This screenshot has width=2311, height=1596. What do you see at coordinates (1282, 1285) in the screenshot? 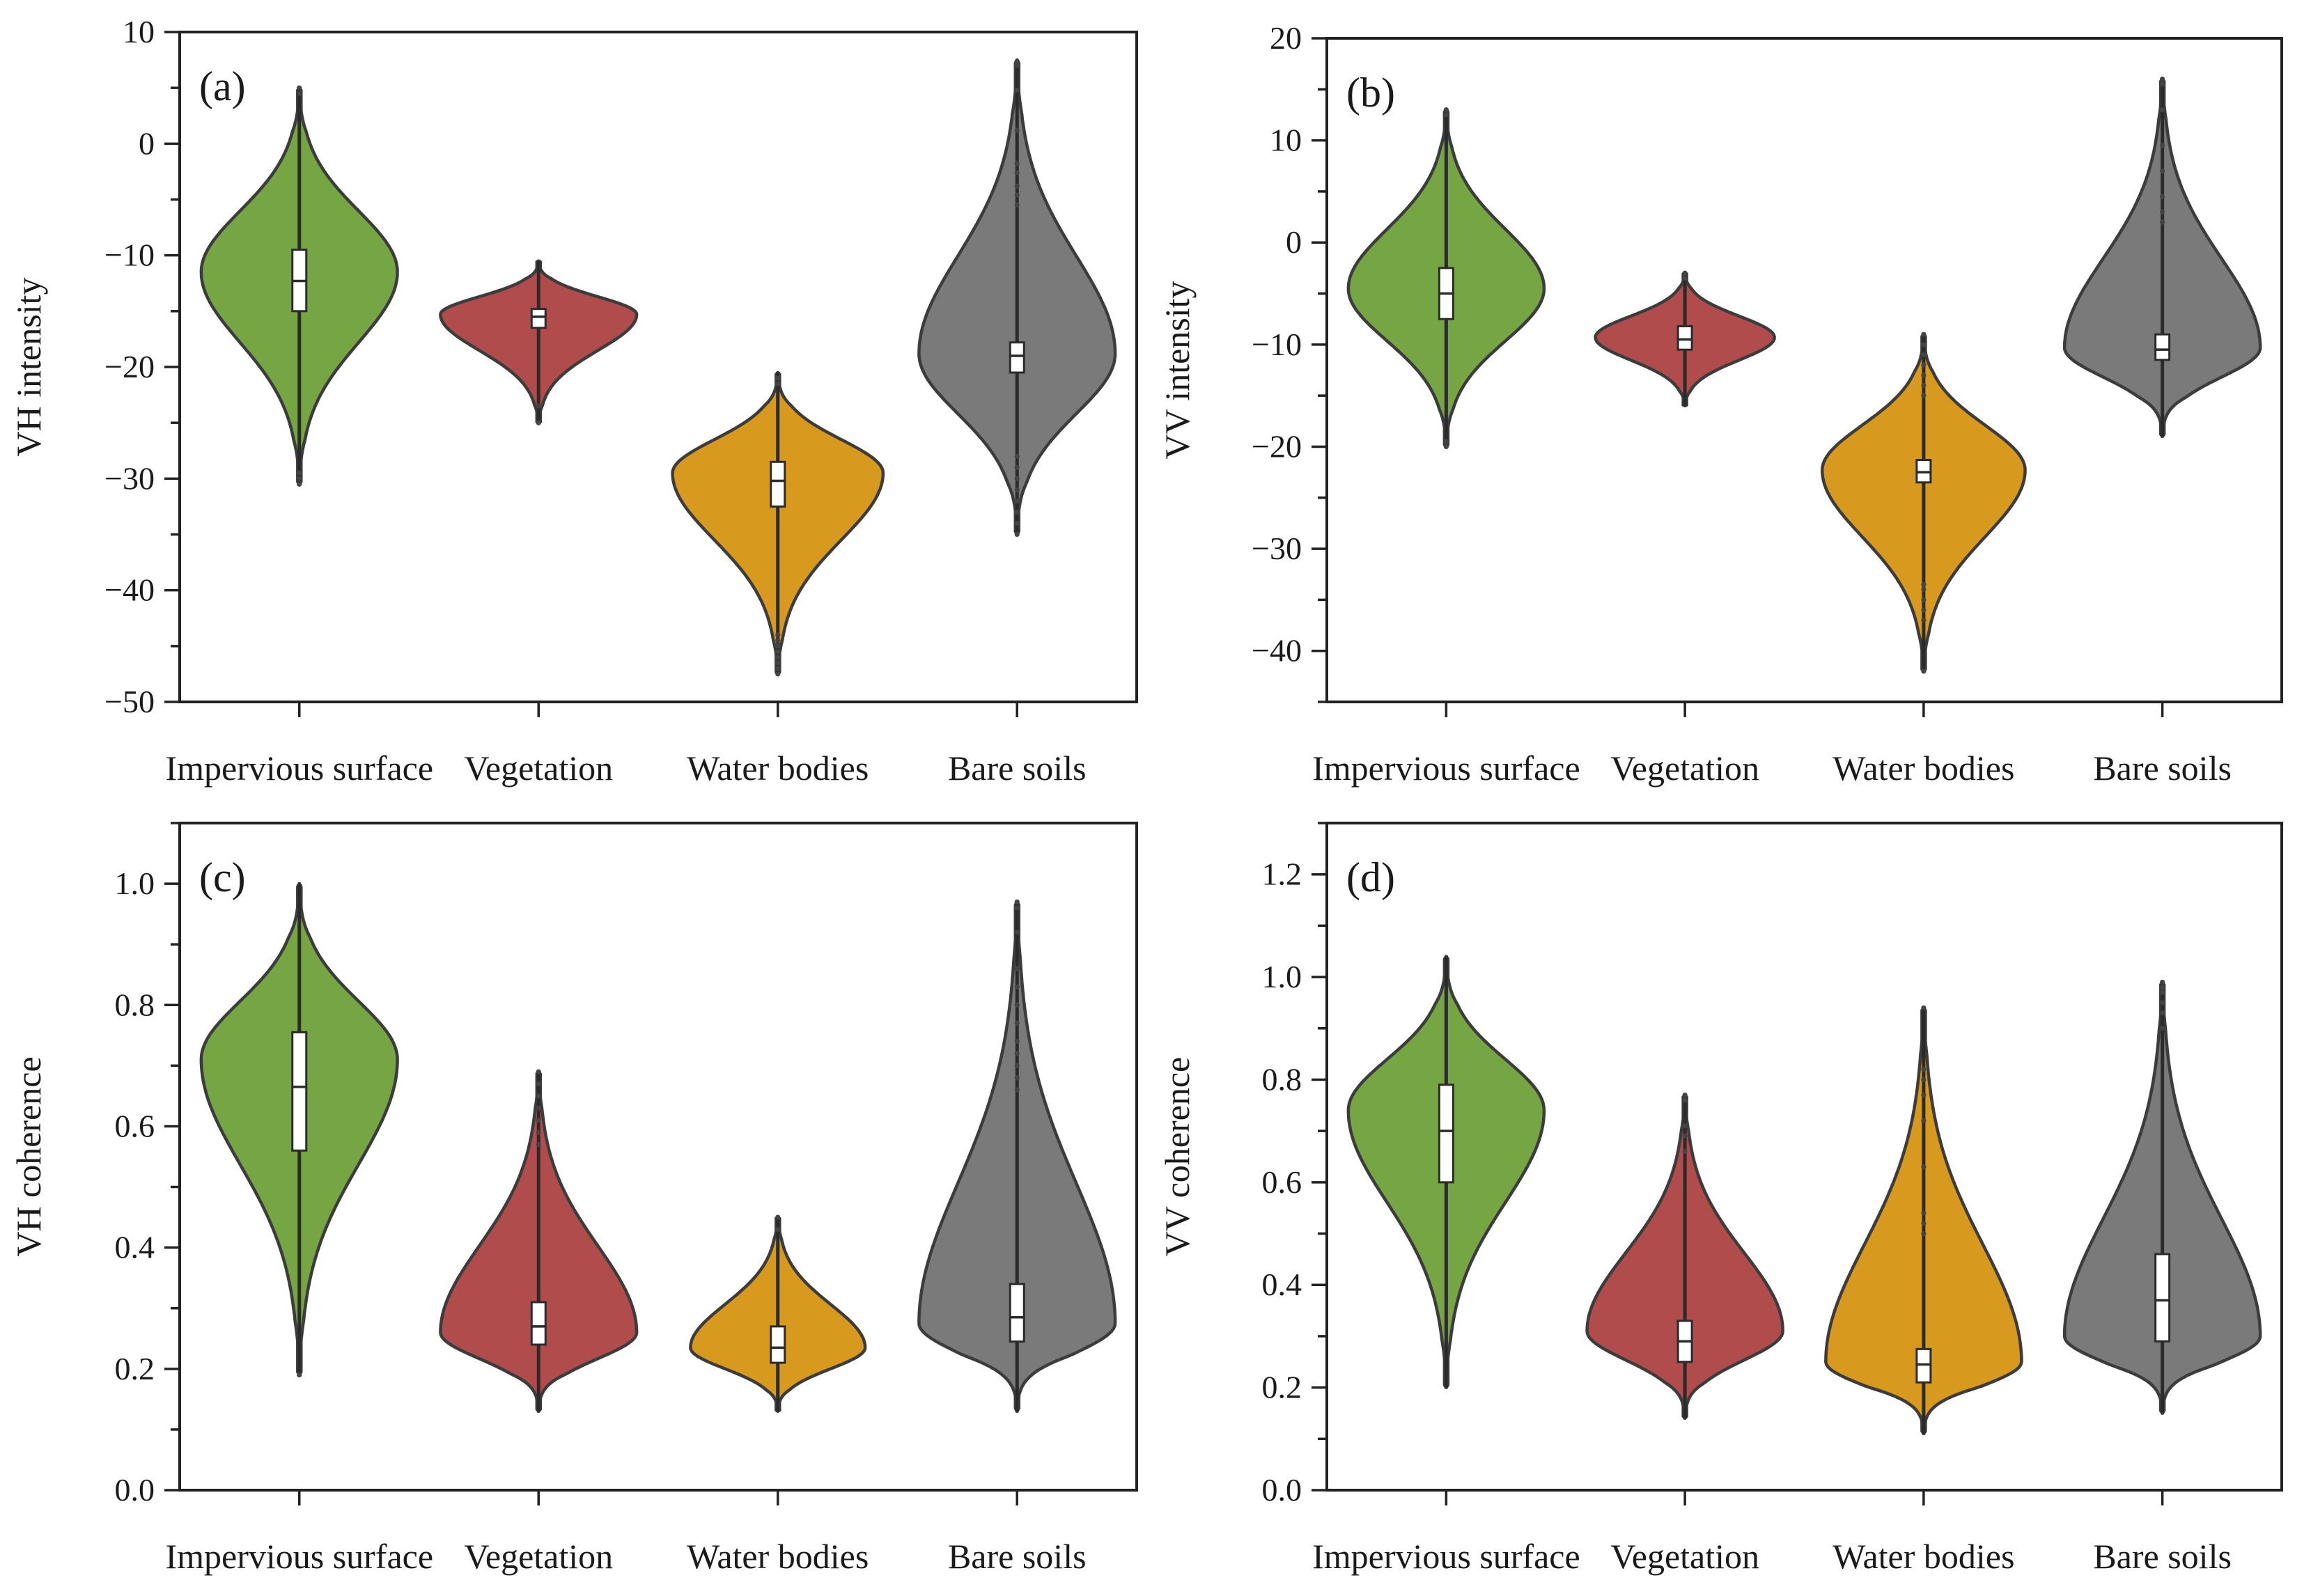
I see `y-tick-label: 0.4` at bounding box center [1282, 1285].